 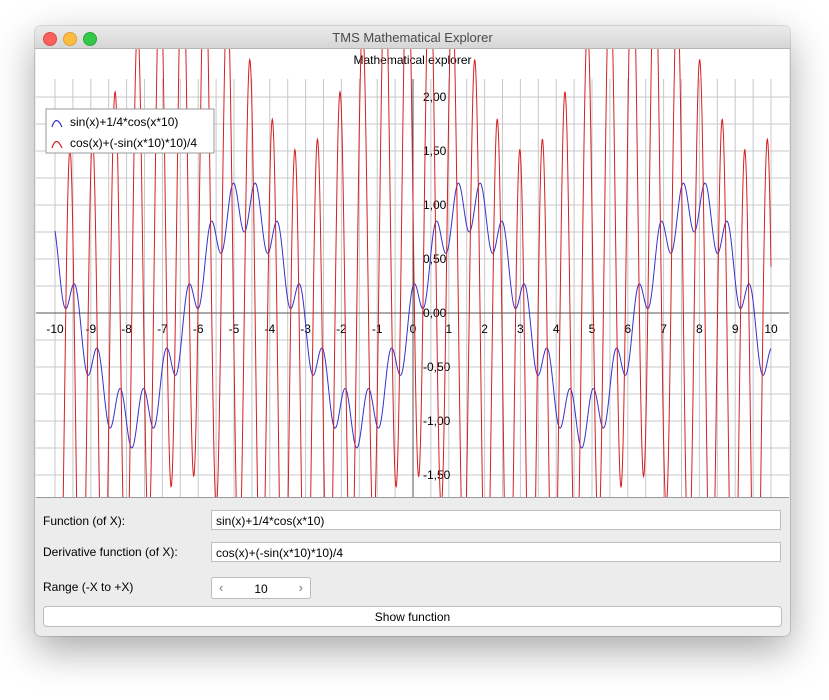 I want to click on function-input: sin(x)+1/4*cos(x*10), so click(x=496, y=520).